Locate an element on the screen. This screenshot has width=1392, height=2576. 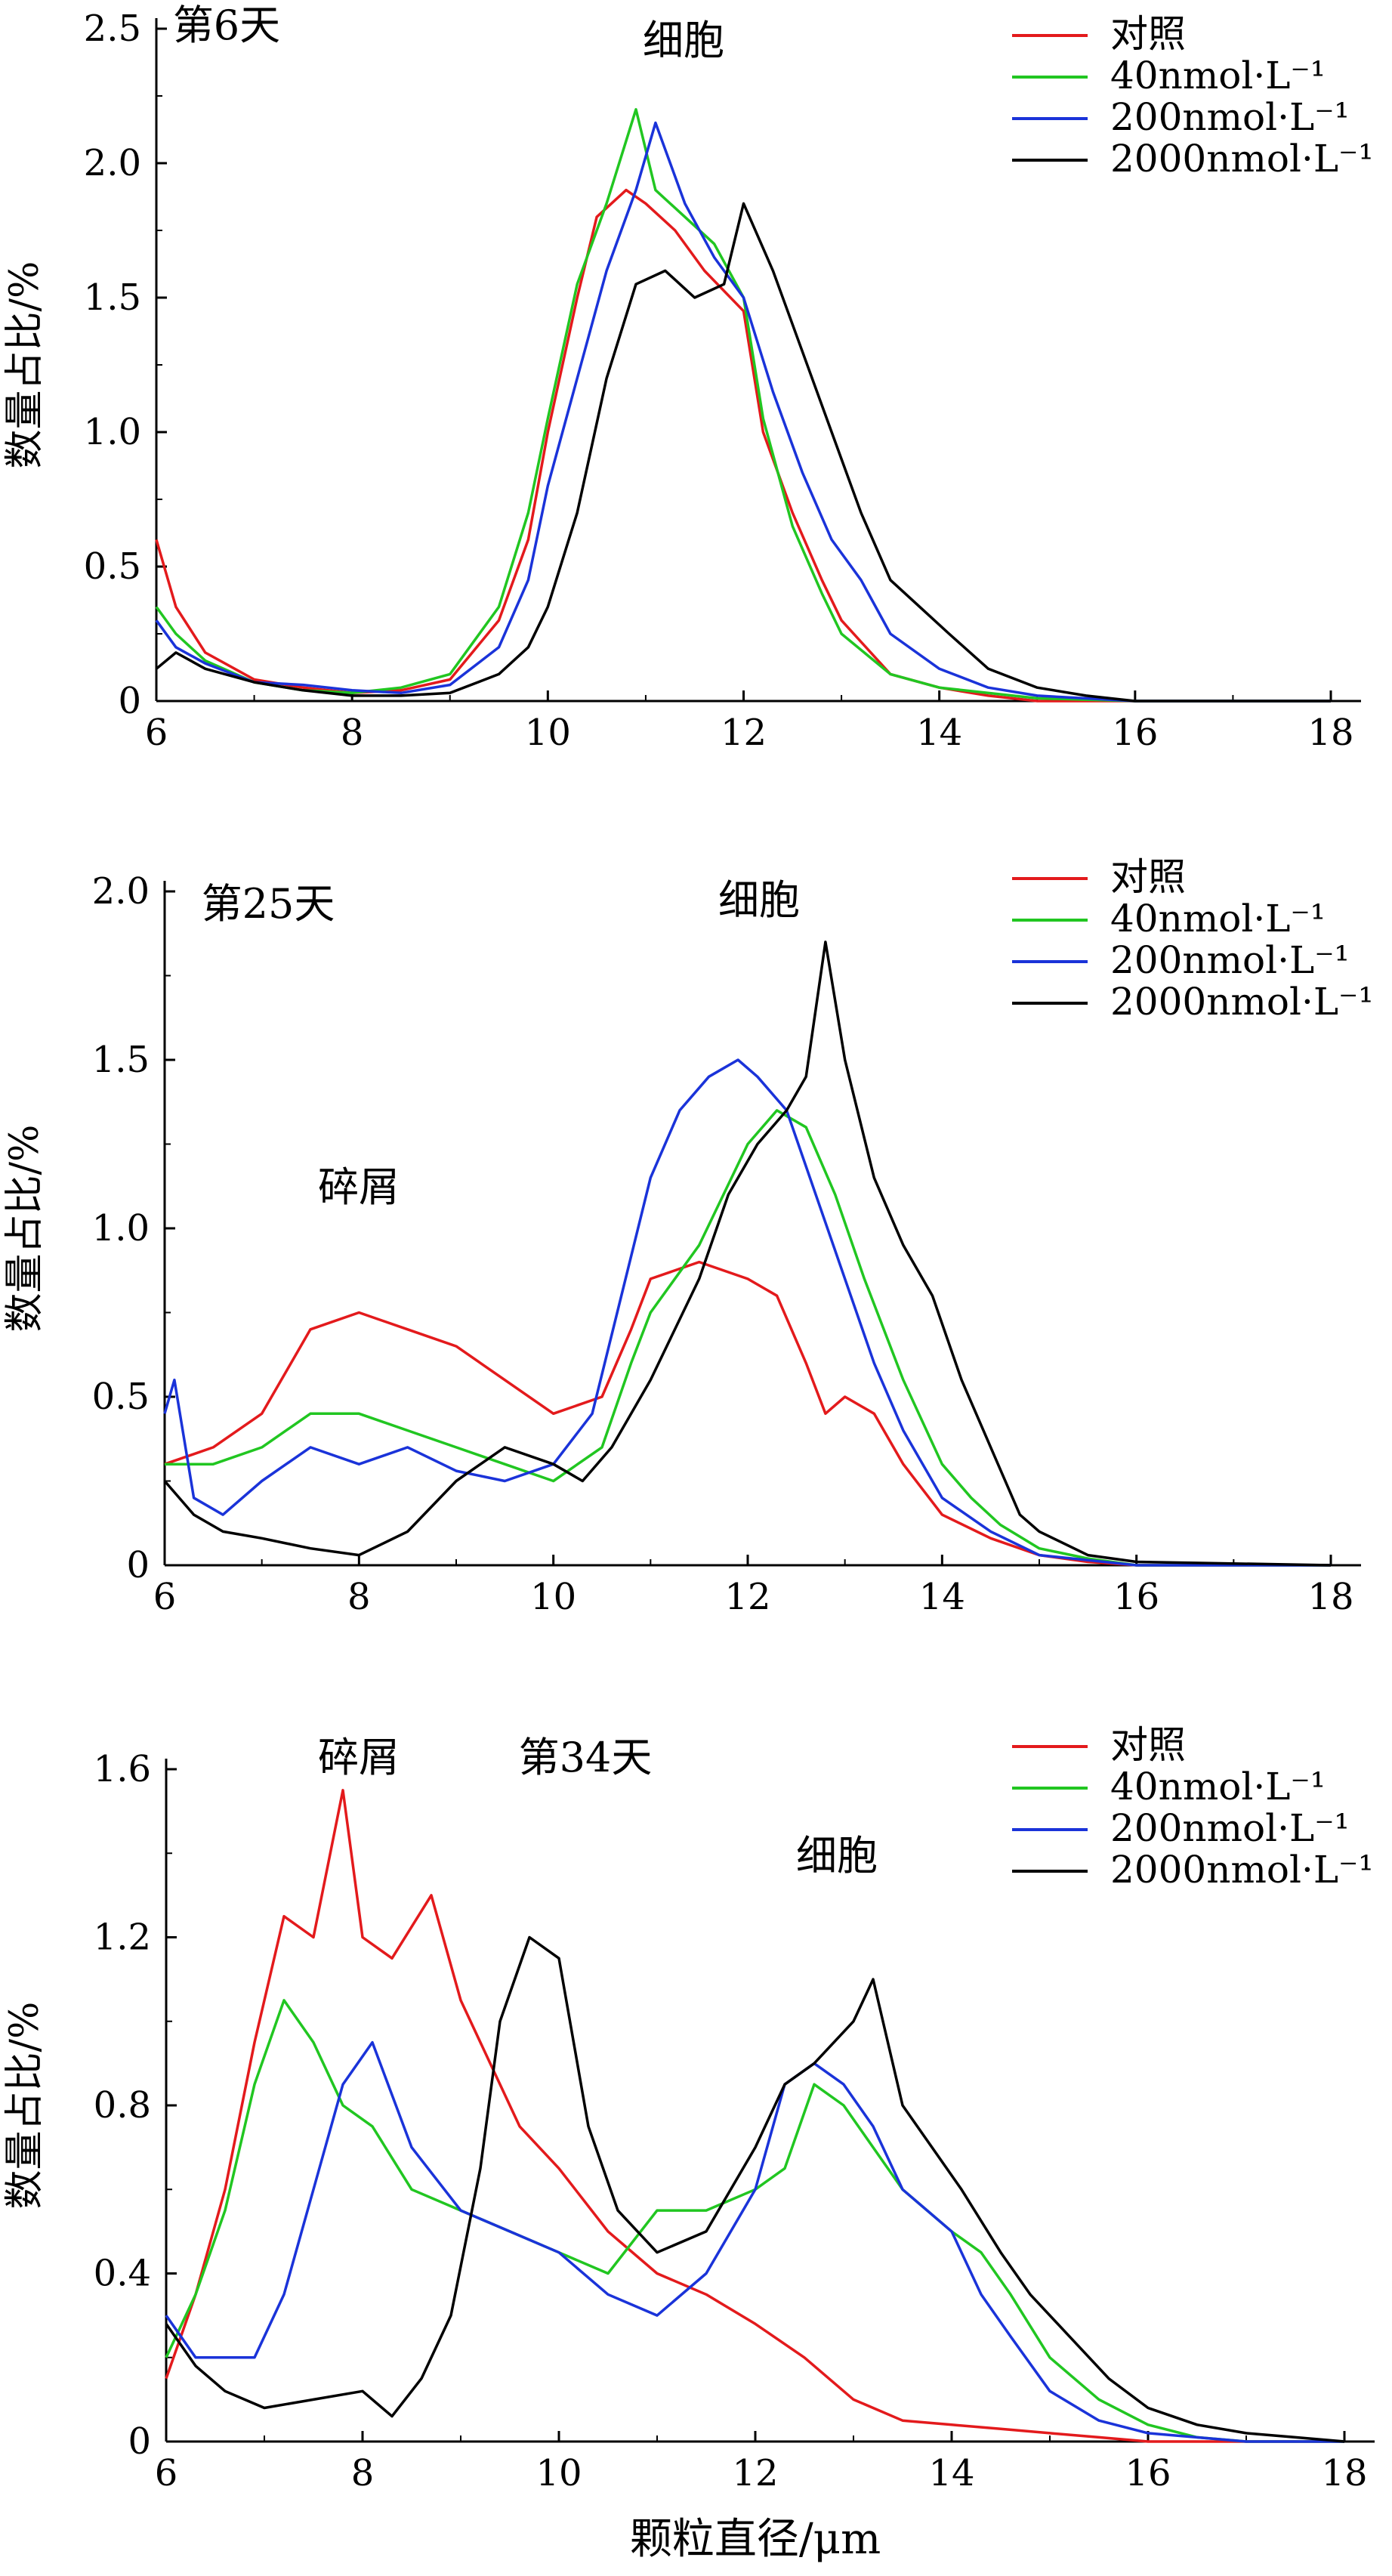
panel-label: 第34天 is located at coordinates (586, 1757).